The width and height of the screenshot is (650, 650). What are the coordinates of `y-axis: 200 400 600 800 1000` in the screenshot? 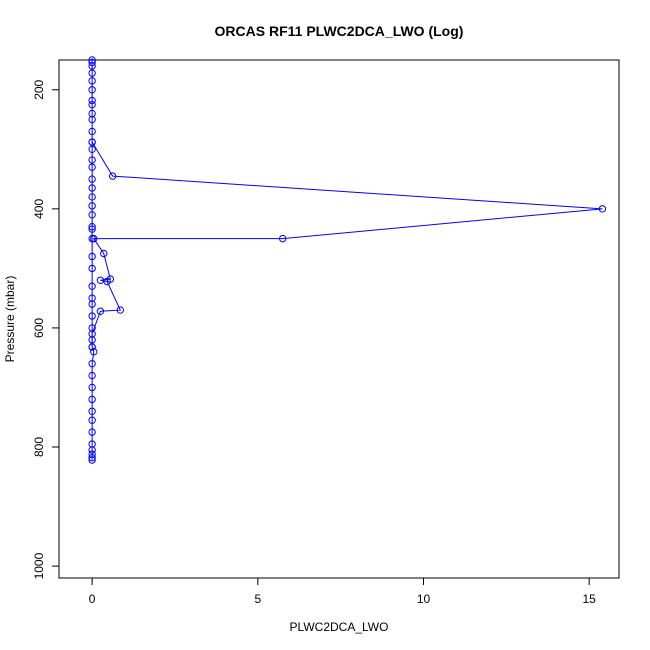 It's located at (46, 329).